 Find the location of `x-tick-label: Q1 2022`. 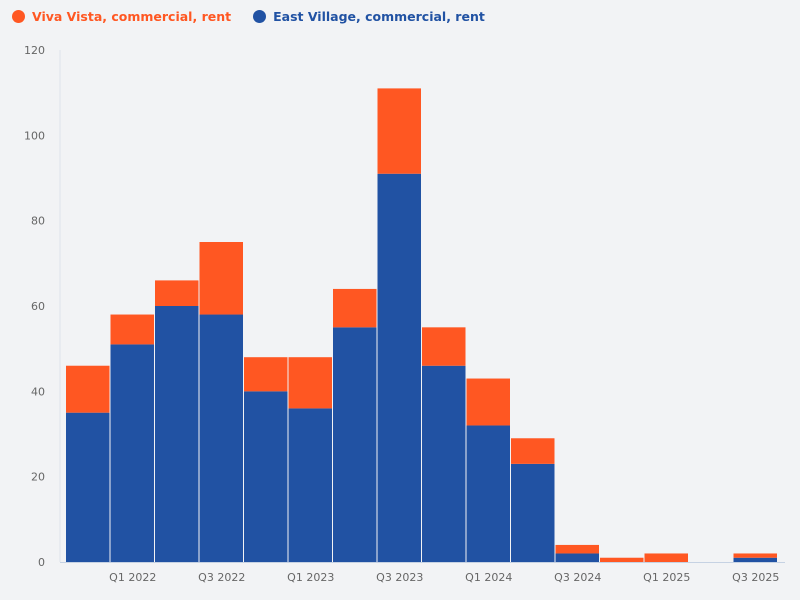

x-tick-label: Q1 2022 is located at coordinates (132, 577).